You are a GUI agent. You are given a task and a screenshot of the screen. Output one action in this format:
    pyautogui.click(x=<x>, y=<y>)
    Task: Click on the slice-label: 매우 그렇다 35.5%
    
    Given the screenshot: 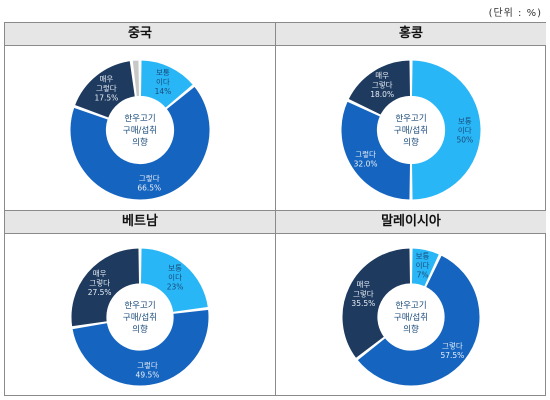 What is the action you would take?
    pyautogui.click(x=363, y=294)
    